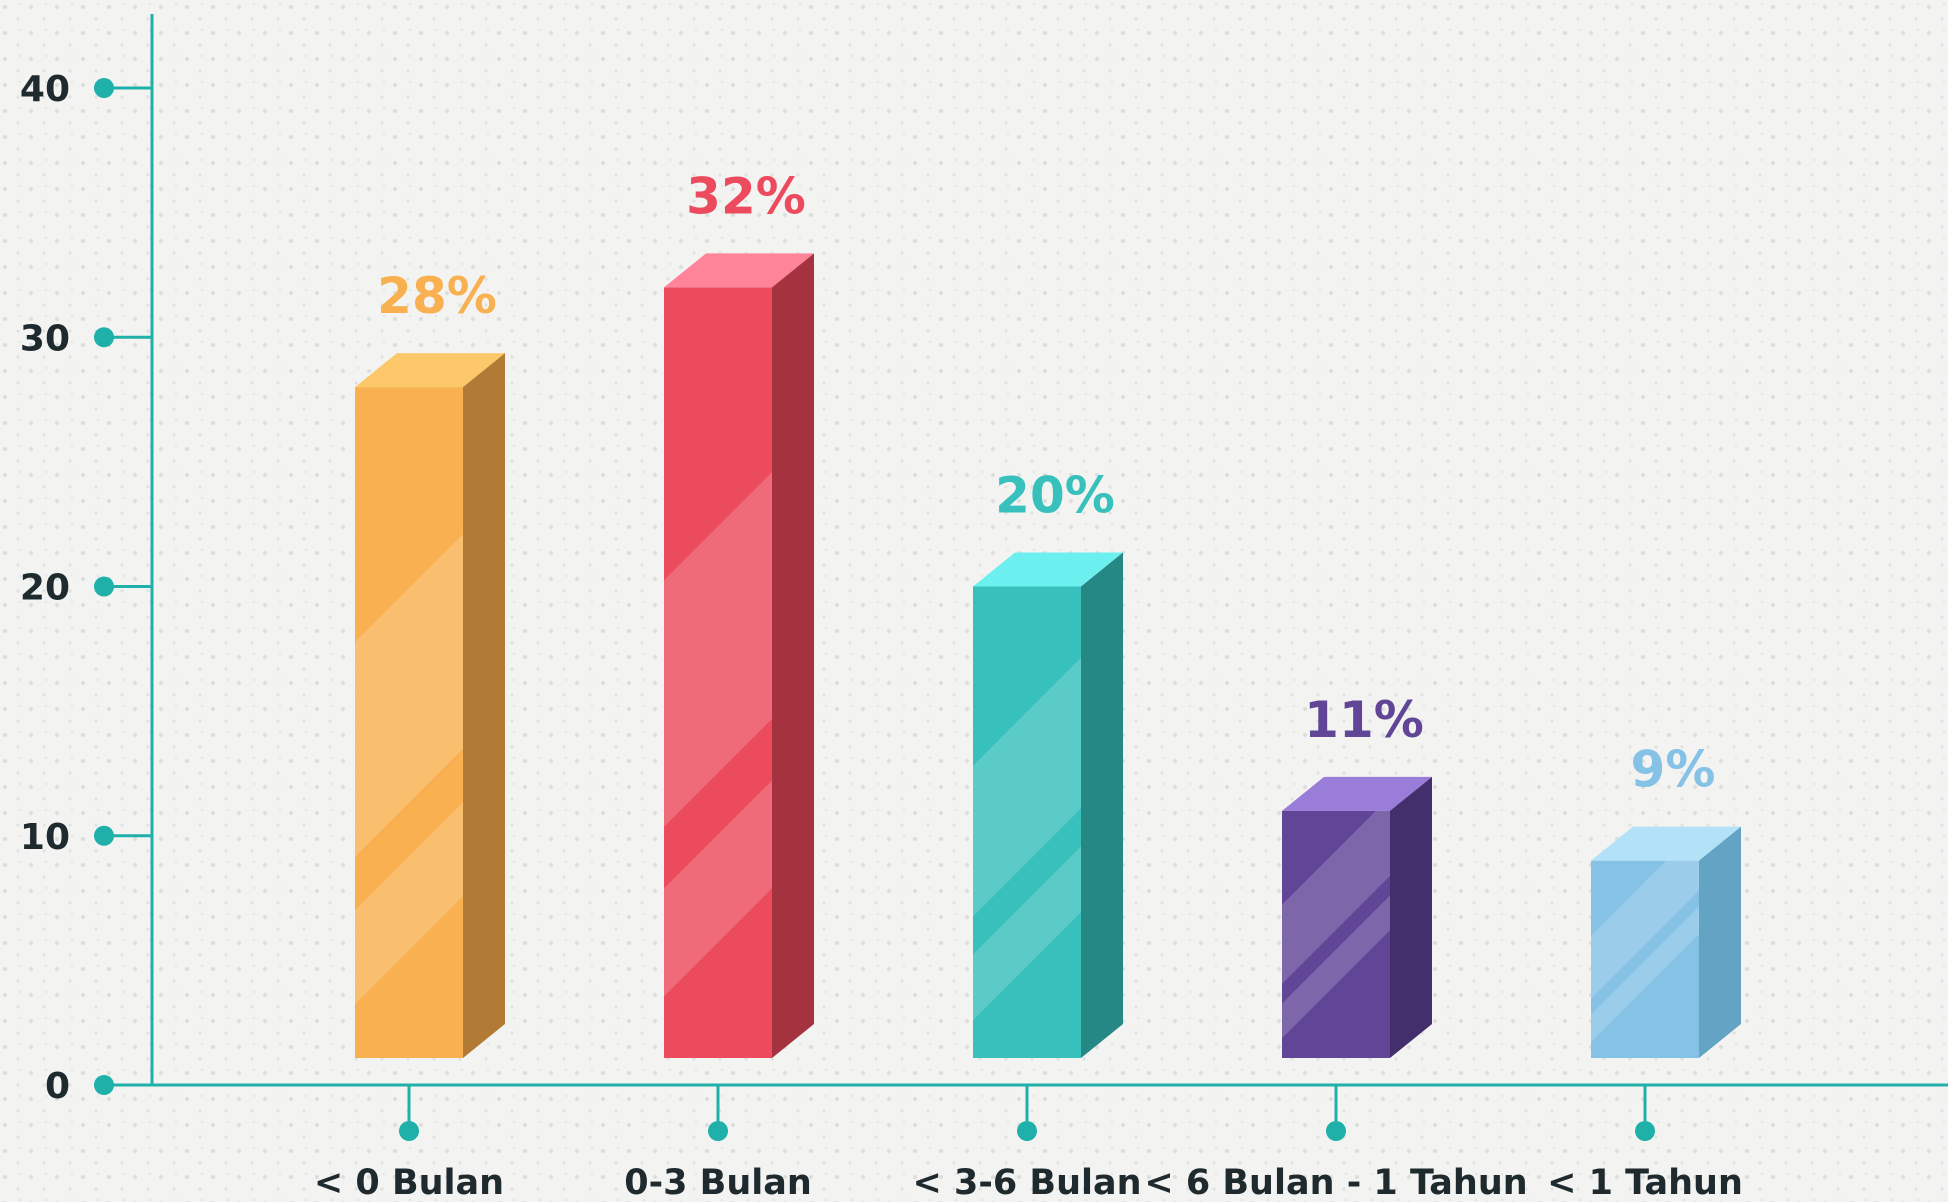  Describe the element at coordinates (57, 1086) in the screenshot. I see `y-tick-label: 0` at that location.